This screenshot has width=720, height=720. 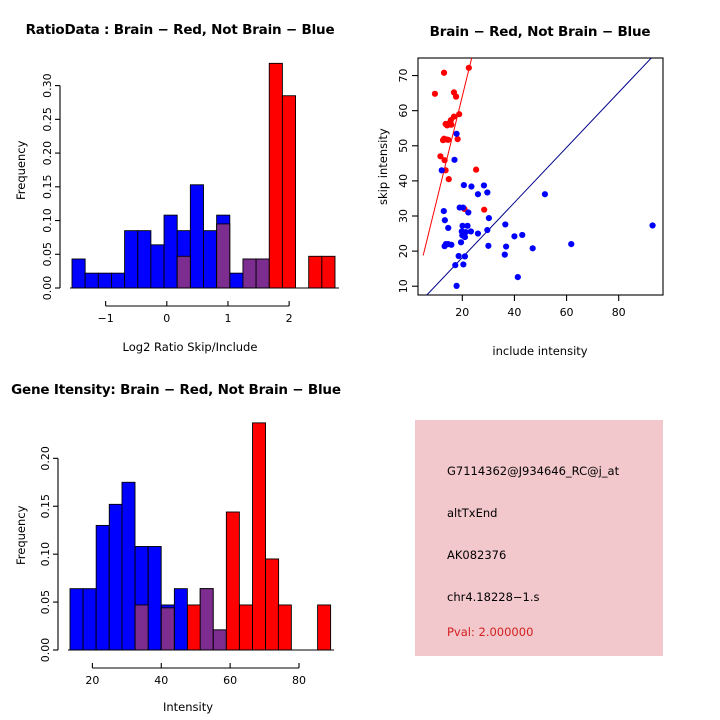 I want to click on accession-text: AK082376, so click(x=477, y=555).